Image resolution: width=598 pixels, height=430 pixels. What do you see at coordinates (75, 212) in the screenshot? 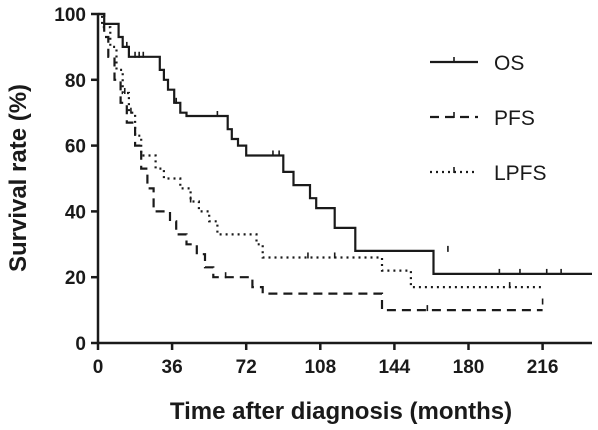
I see `y-tick-label: 40` at bounding box center [75, 212].